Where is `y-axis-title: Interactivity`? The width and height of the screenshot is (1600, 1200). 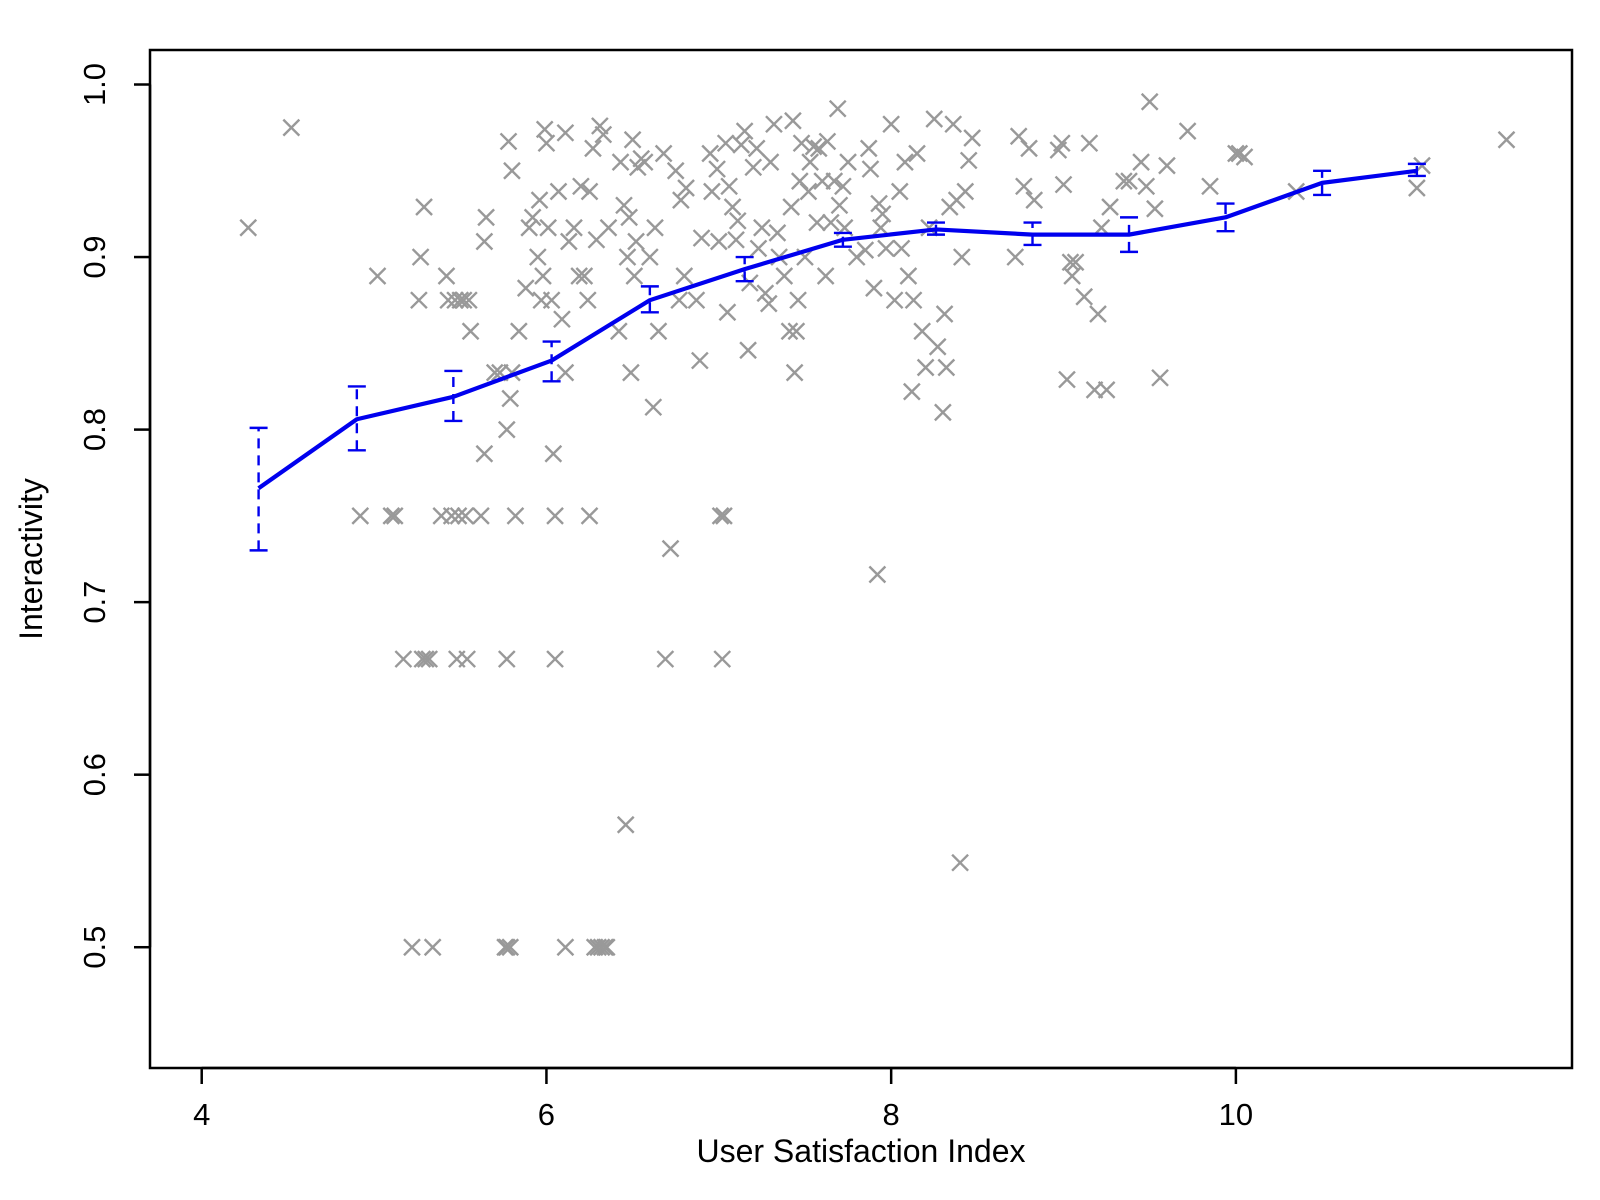 y-axis-title: Interactivity is located at coordinates (31, 559).